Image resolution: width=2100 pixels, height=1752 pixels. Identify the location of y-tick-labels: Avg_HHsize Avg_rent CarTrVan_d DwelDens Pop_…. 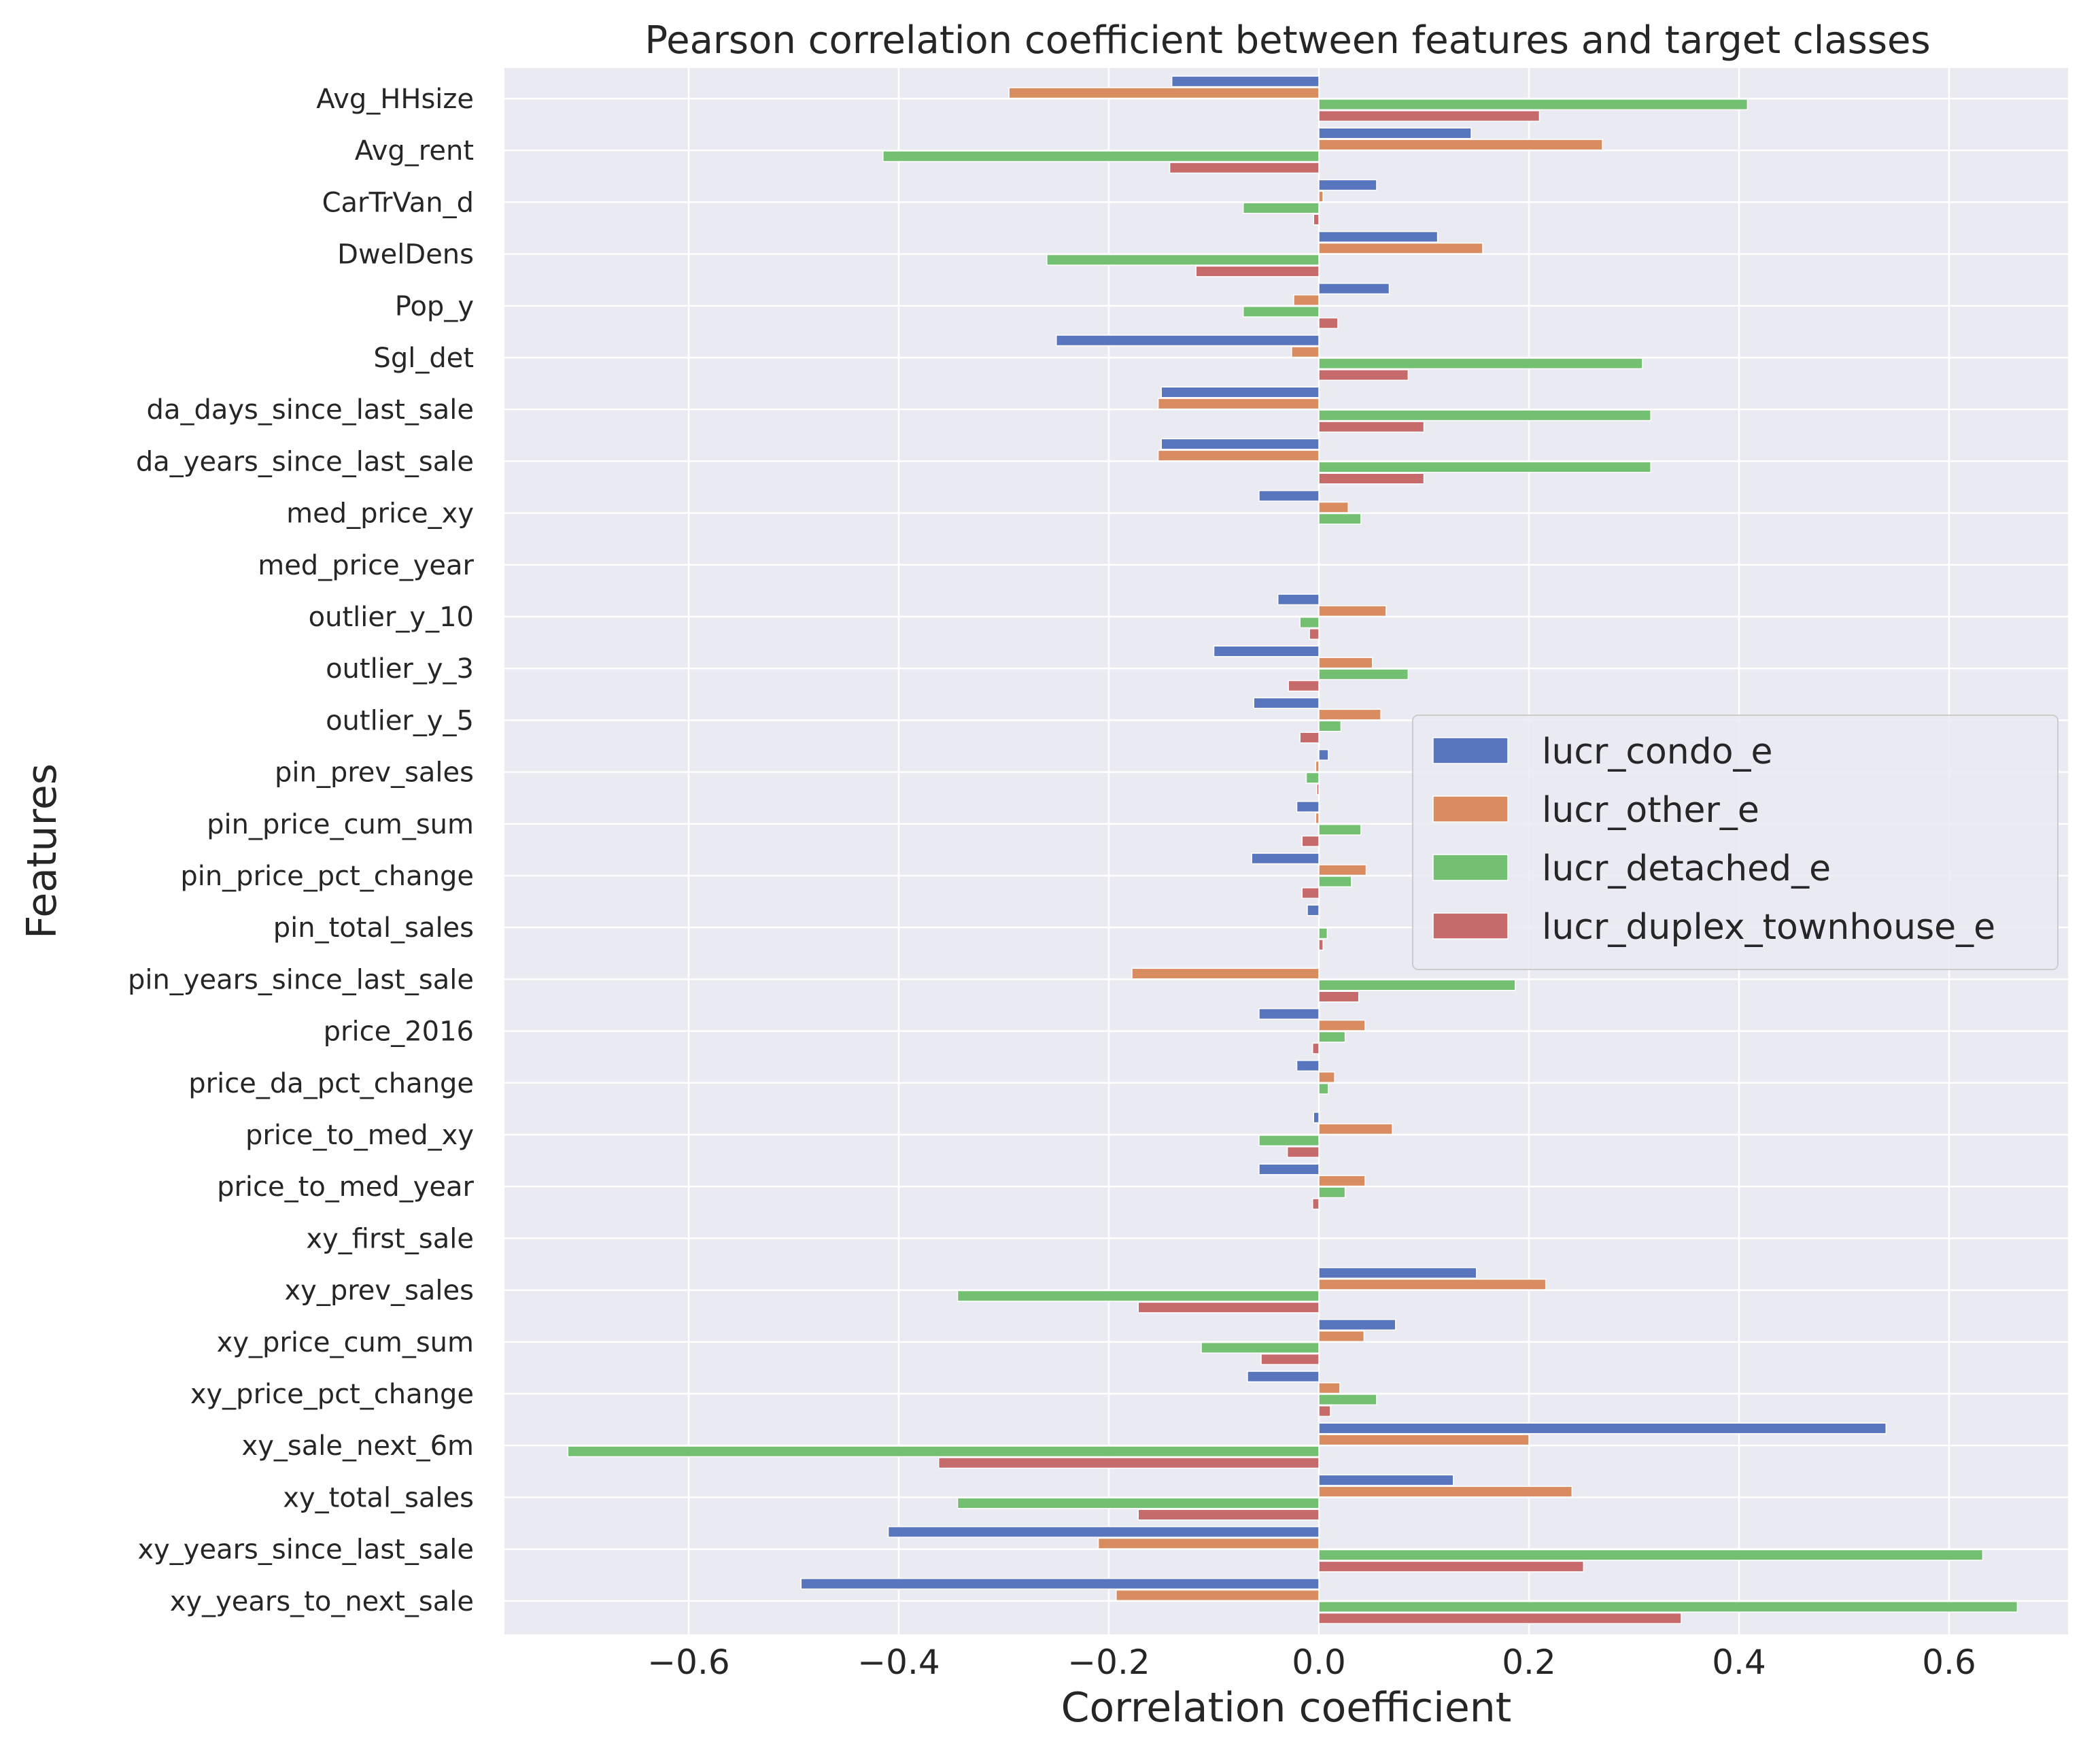
(301, 850).